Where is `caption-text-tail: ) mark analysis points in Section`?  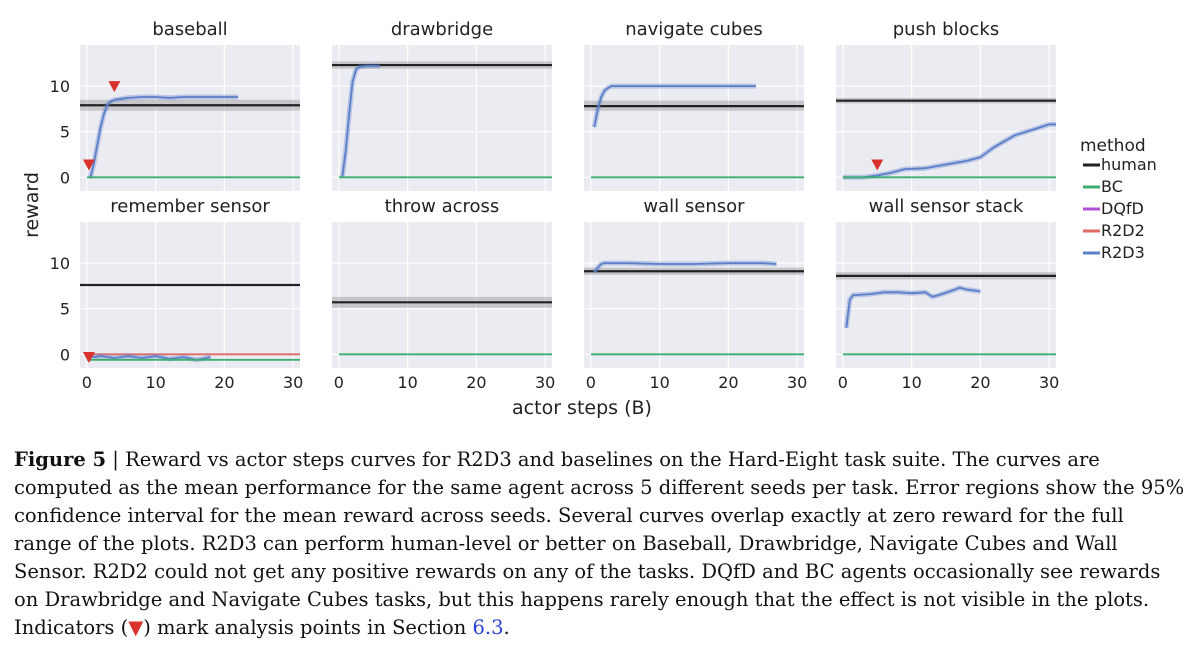
caption-text-tail: ) mark analysis points in Section is located at coordinates (308, 627).